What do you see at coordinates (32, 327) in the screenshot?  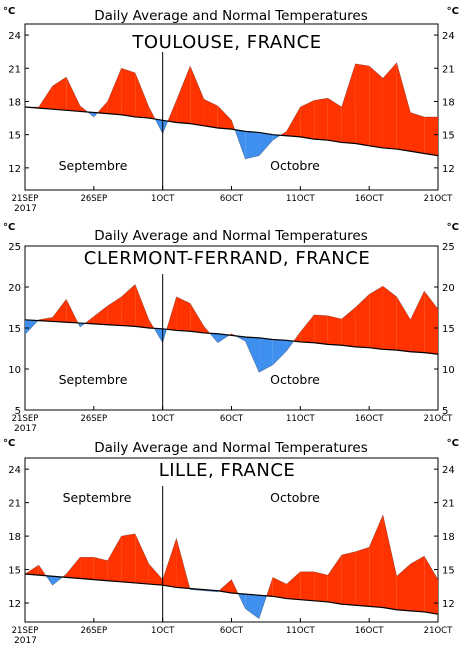 I see `below-normal-area-0a` at bounding box center [32, 327].